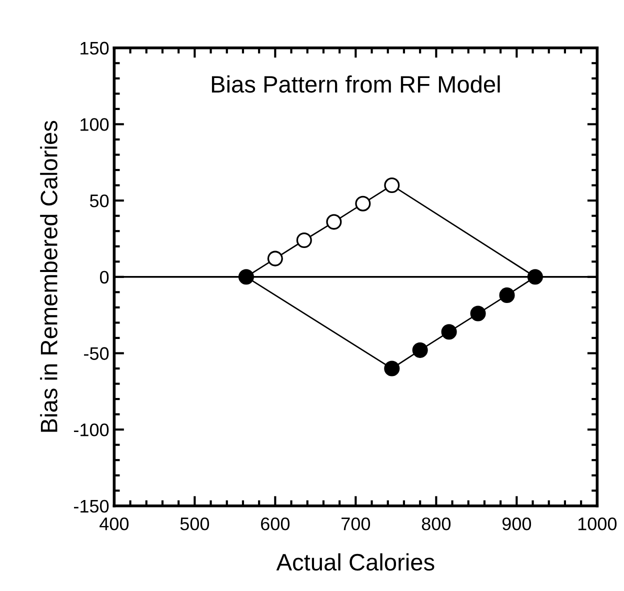 The height and width of the screenshot is (591, 624). I want to click on y-tick-label: -150, so click(91, 506).